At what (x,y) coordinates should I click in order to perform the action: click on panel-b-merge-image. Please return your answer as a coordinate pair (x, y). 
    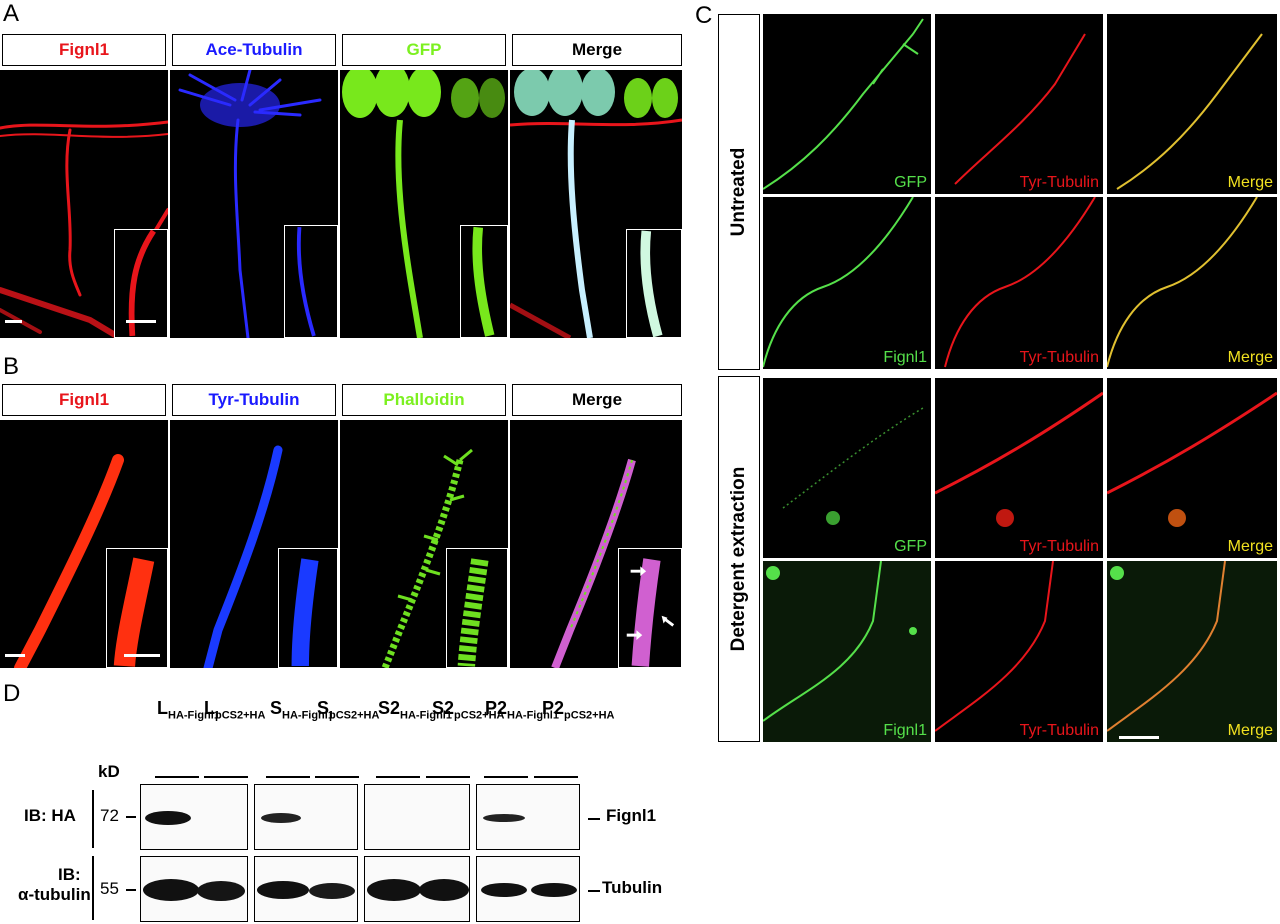
    Looking at the image, I should click on (596, 544).